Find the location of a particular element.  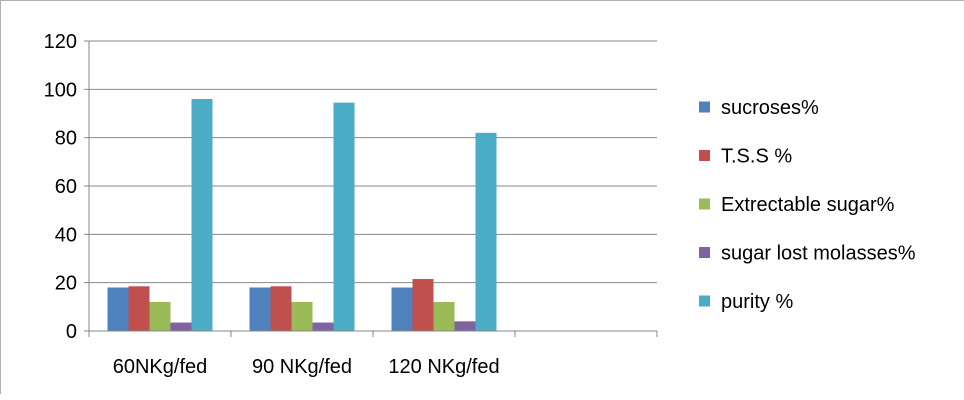

legend-label: Extrectable sugar% is located at coordinates (808, 205).